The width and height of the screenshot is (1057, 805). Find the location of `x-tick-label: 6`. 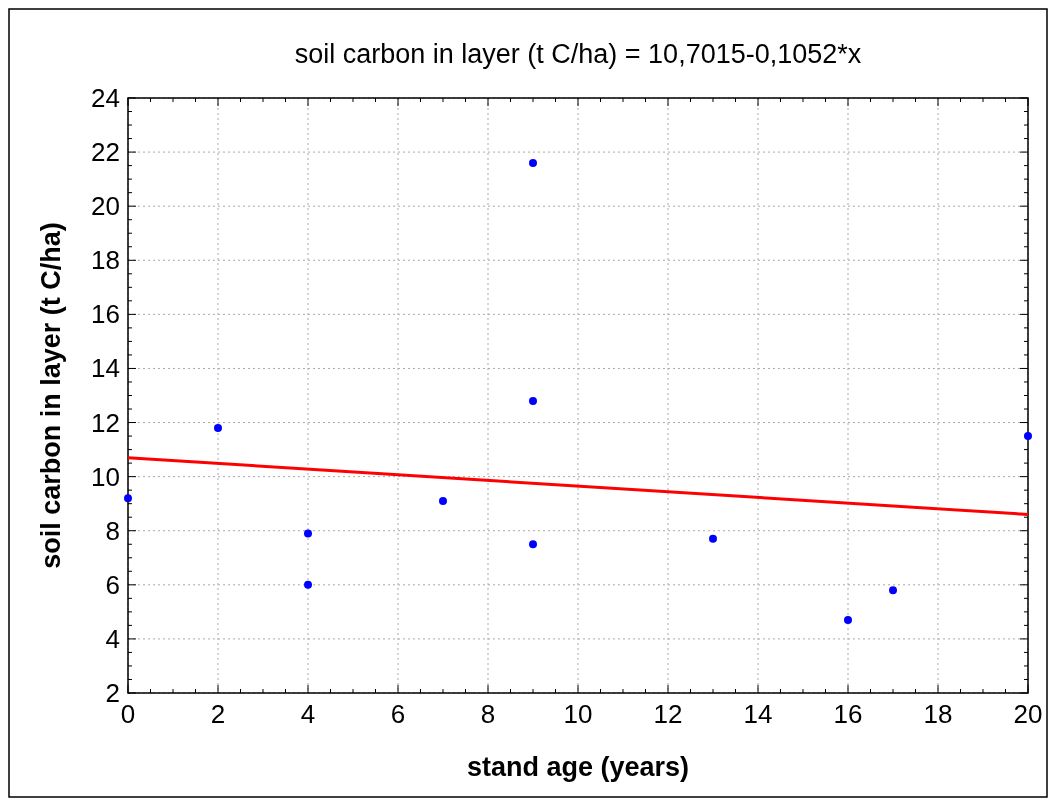

x-tick-label: 6 is located at coordinates (398, 714).